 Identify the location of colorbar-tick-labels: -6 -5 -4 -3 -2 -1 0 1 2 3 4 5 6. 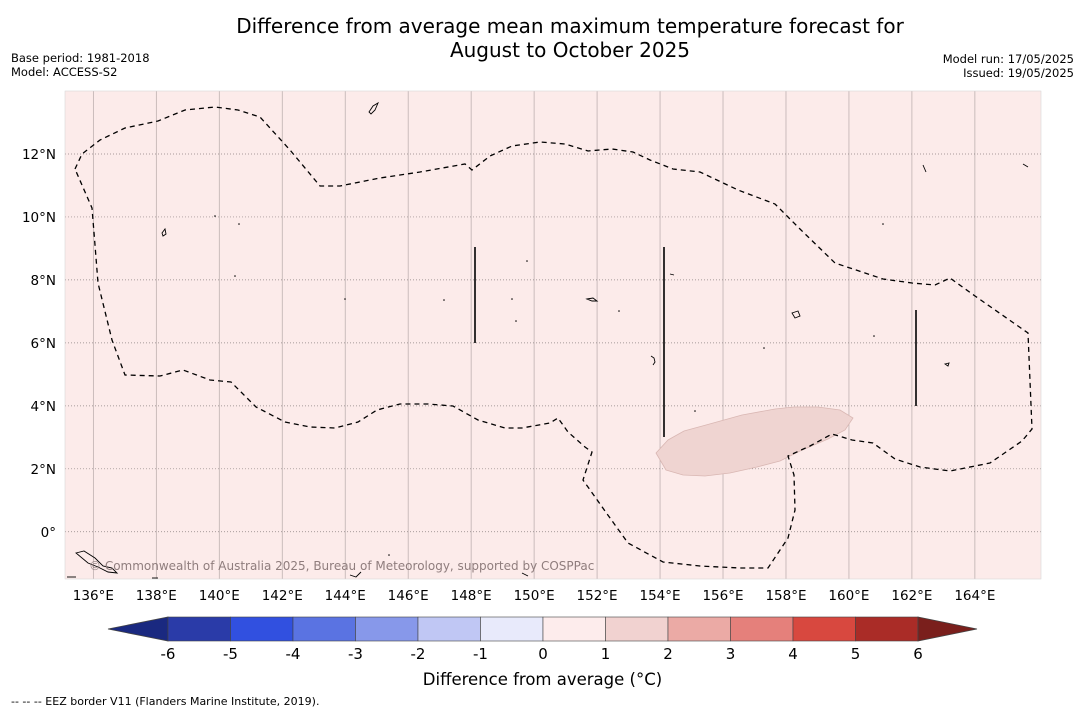
(542, 654).